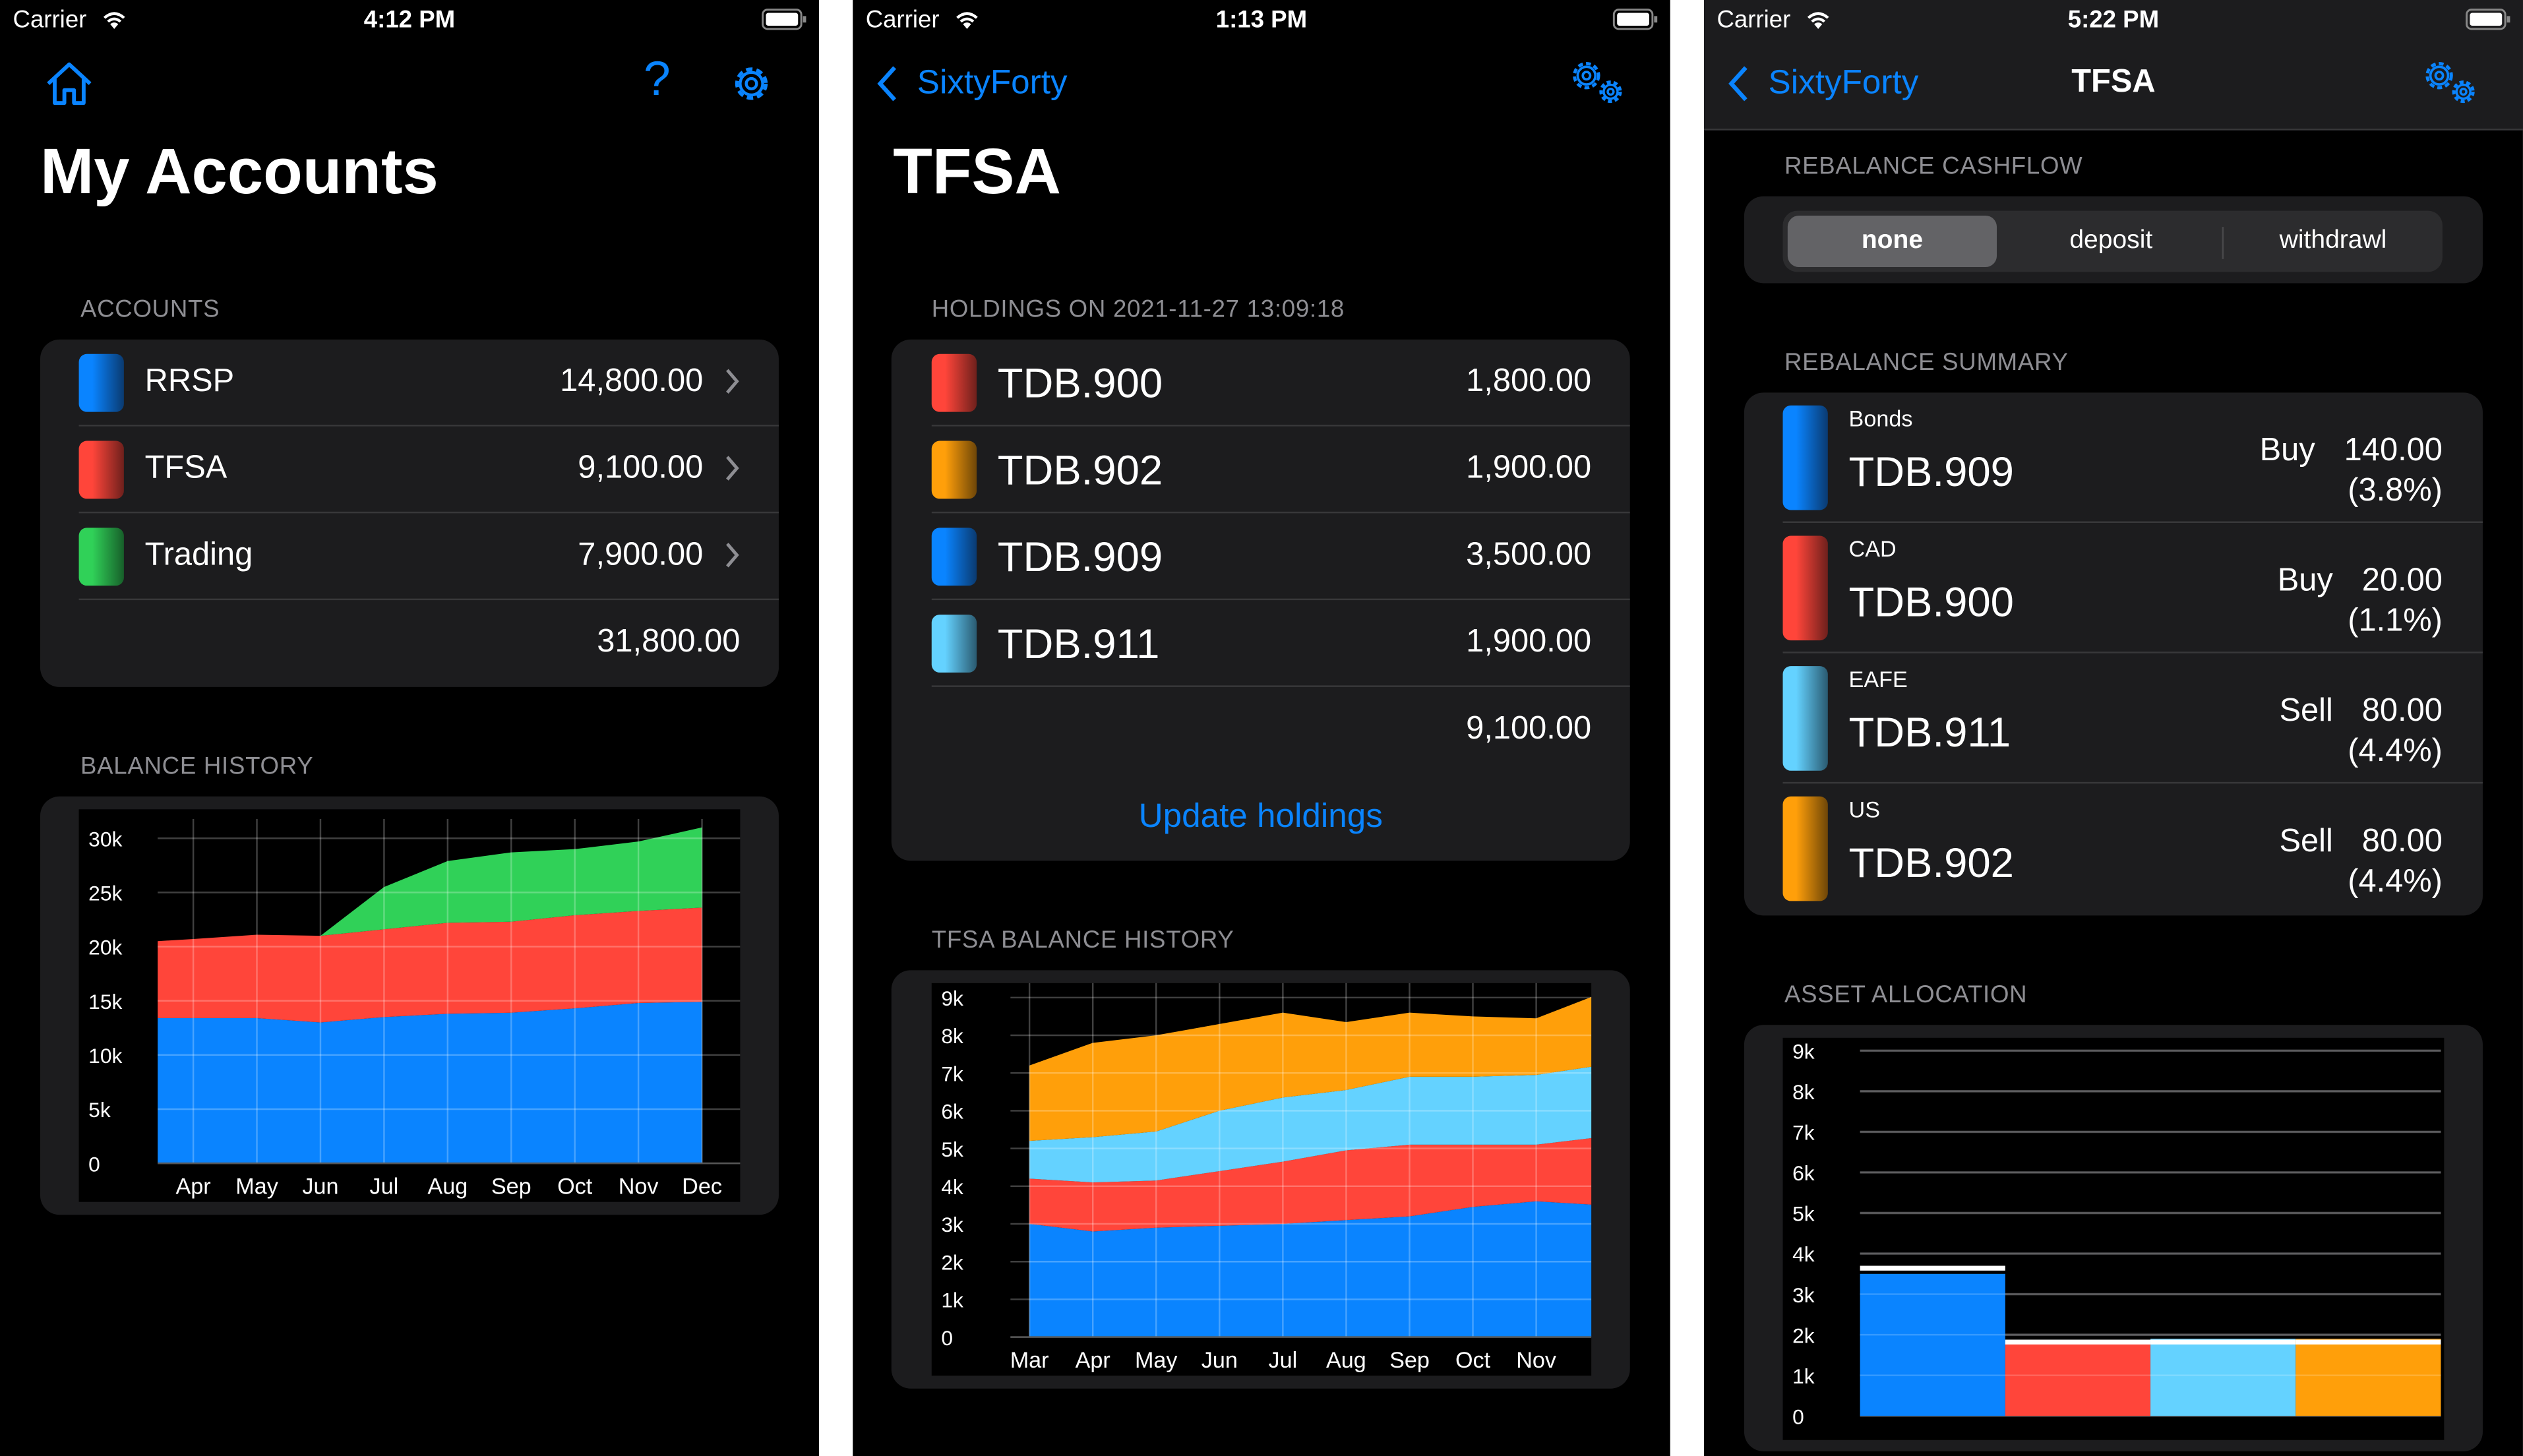  What do you see at coordinates (409, 470) in the screenshot?
I see `account-row-tfsa: TFSA 9,100.00` at bounding box center [409, 470].